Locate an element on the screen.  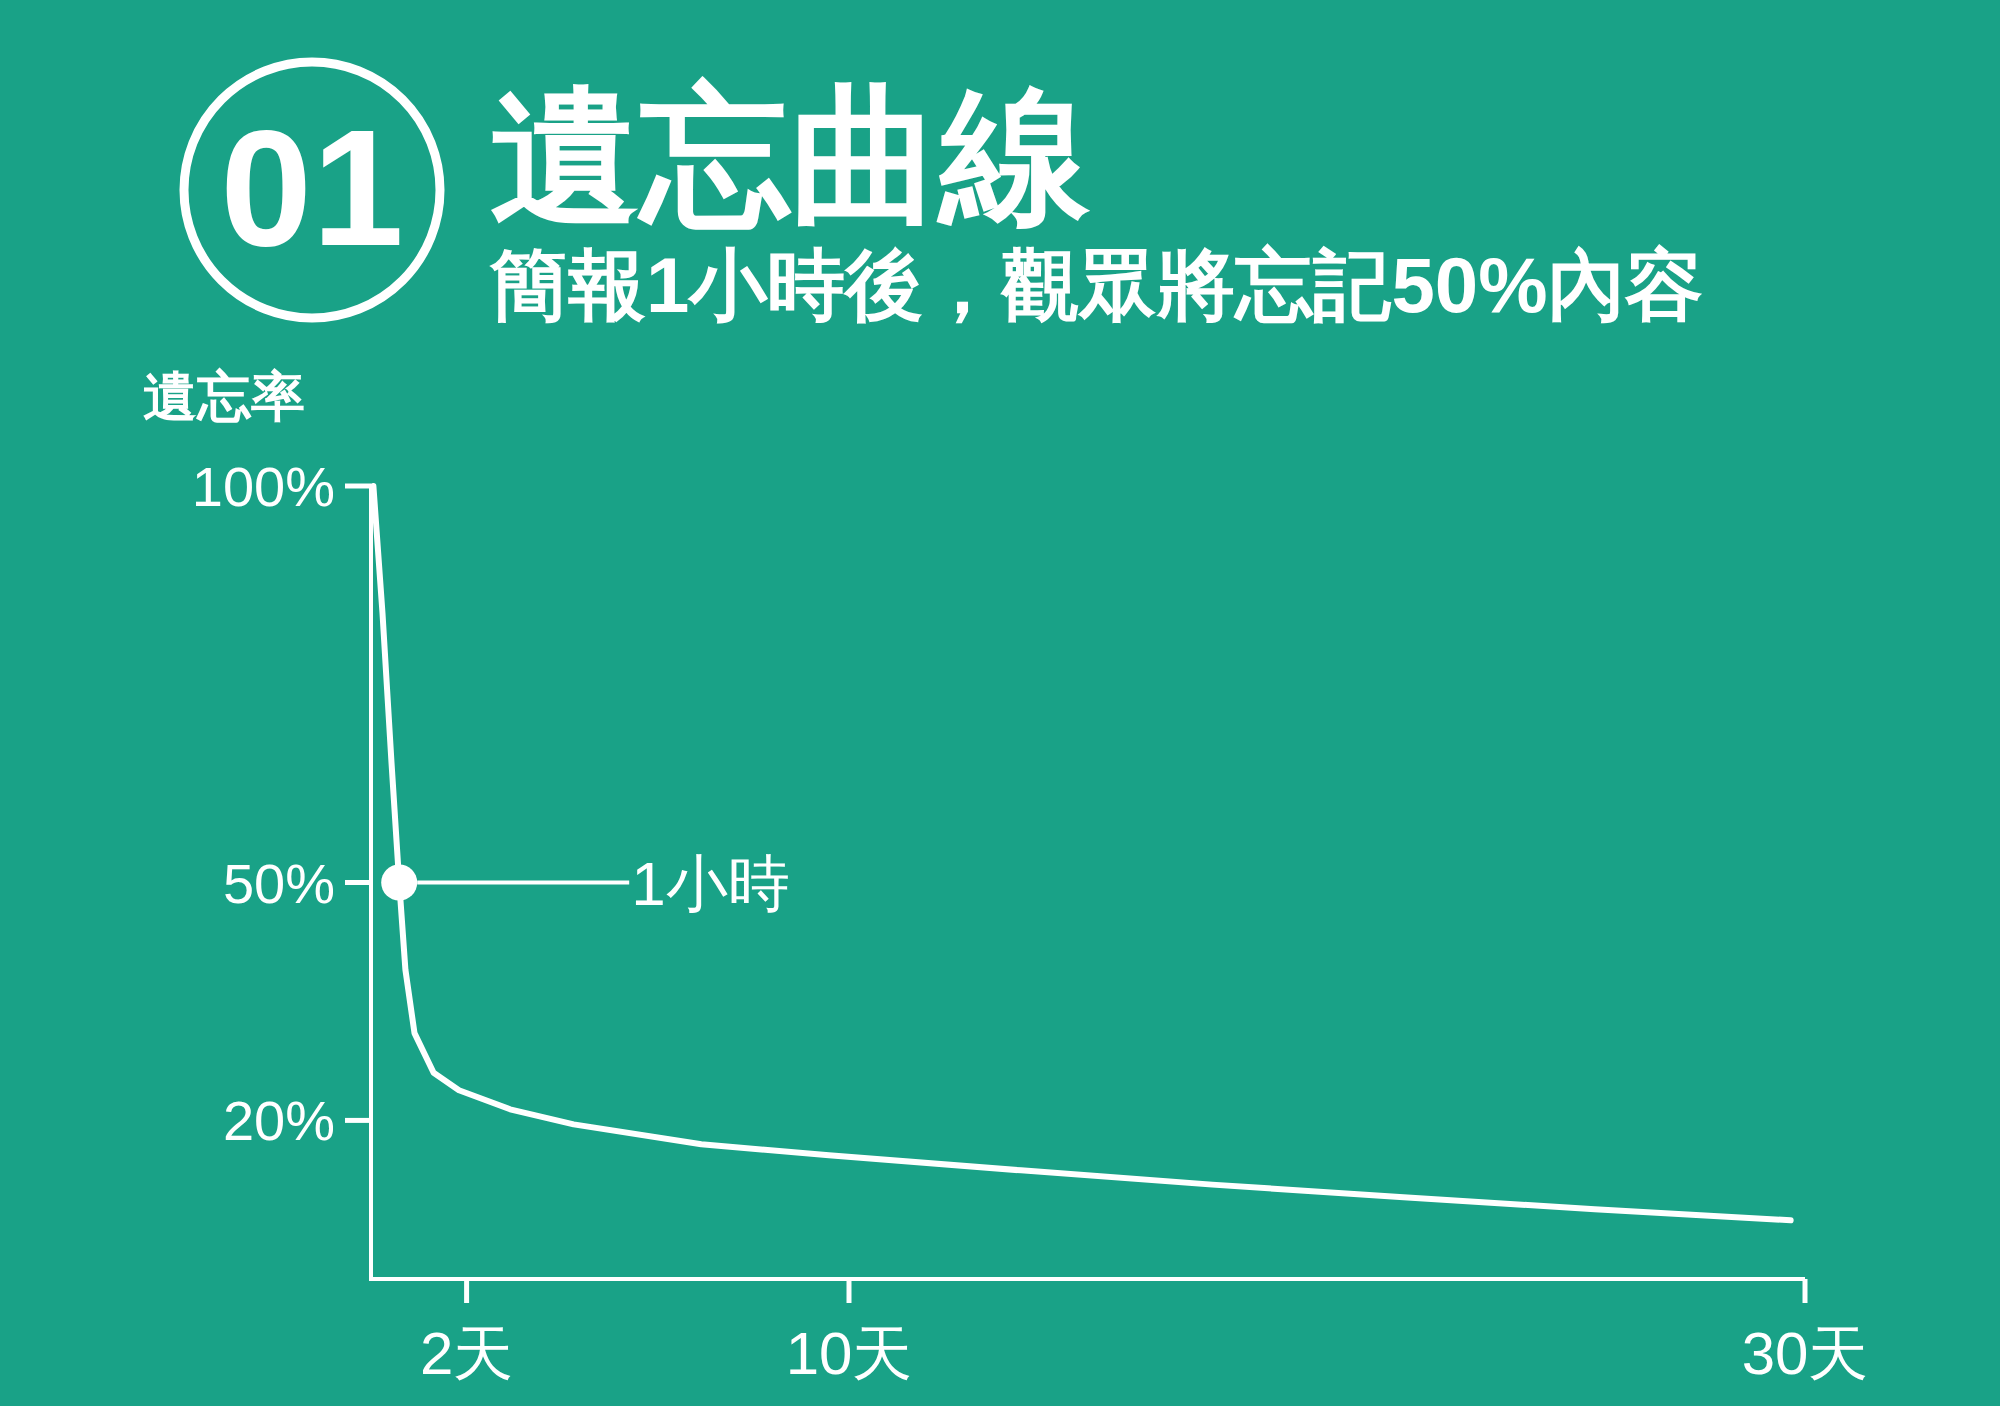
y-tick-label: 100% is located at coordinates (263, 486).